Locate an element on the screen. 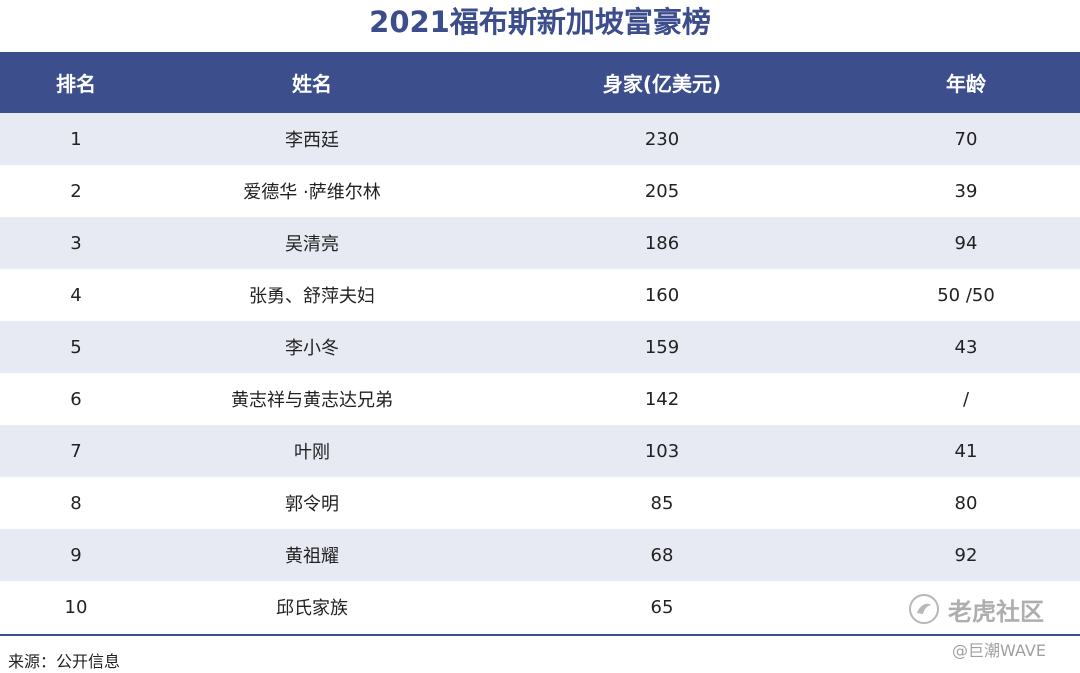 This screenshot has width=1080, height=673. cell-wealth: 103 is located at coordinates (662, 451).